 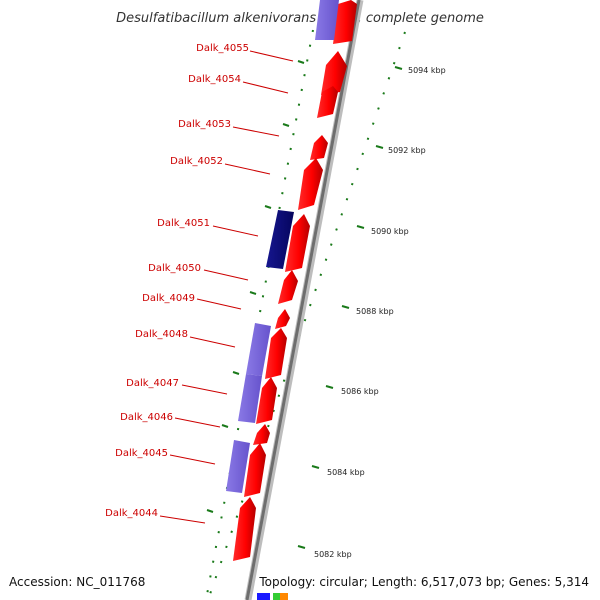 What do you see at coordinates (284, 596) in the screenshot?
I see `bottom-feature-orange` at bounding box center [284, 596].